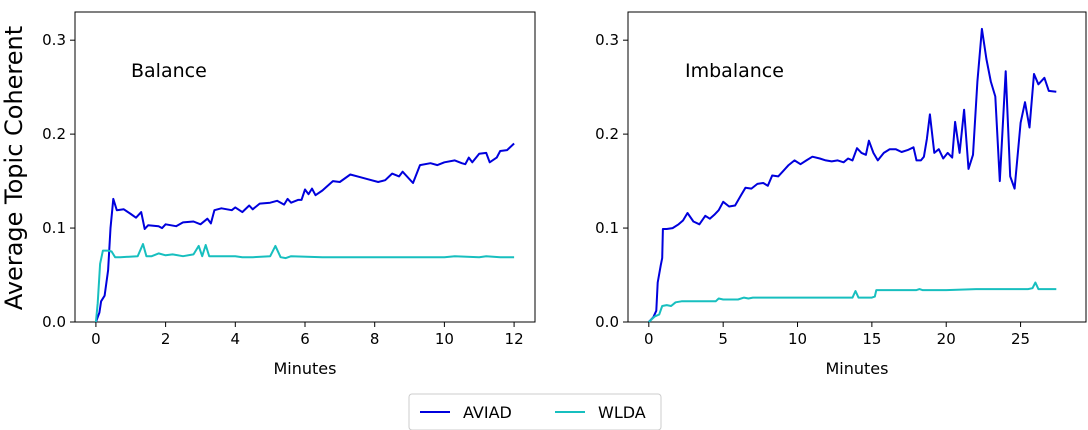 Image resolution: width=1088 pixels, height=430 pixels. I want to click on imbalance-x-axis-label: Minutes, so click(857, 368).